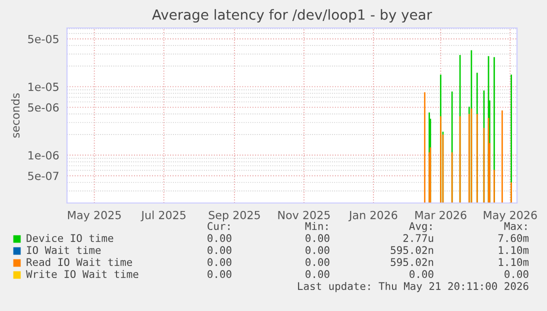  Describe the element at coordinates (420, 227) in the screenshot. I see `text: Avg:` at that location.